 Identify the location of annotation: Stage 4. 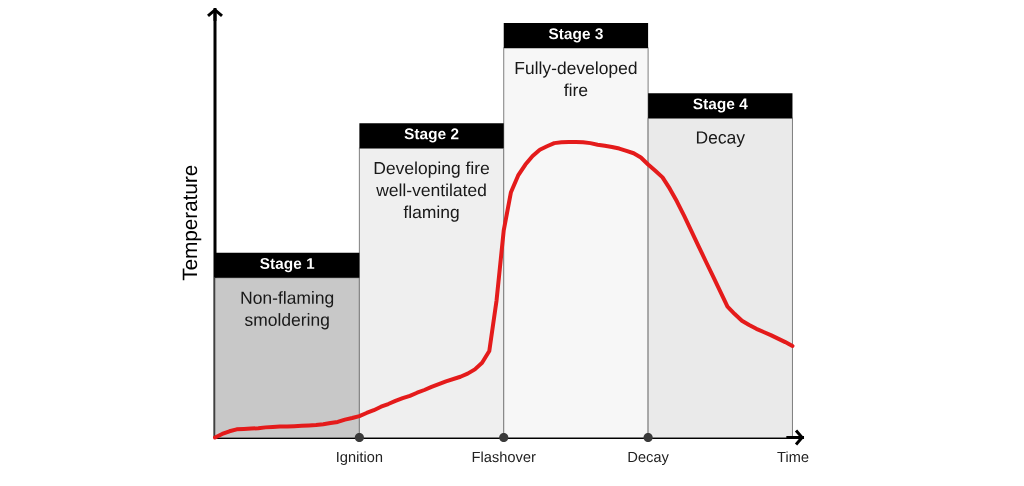
(720, 105).